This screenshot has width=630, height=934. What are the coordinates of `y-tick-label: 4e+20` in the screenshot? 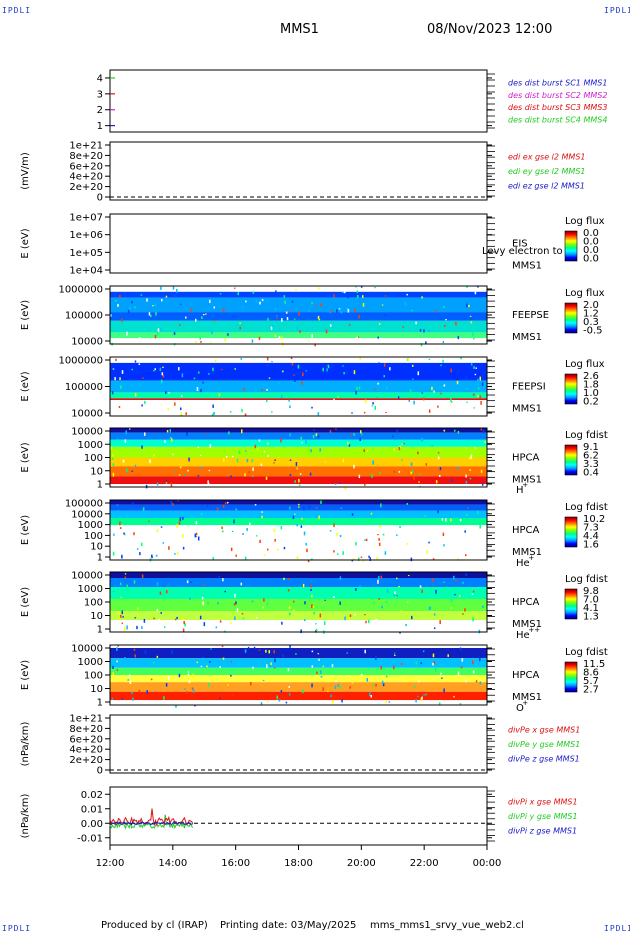 It's located at (86, 750).